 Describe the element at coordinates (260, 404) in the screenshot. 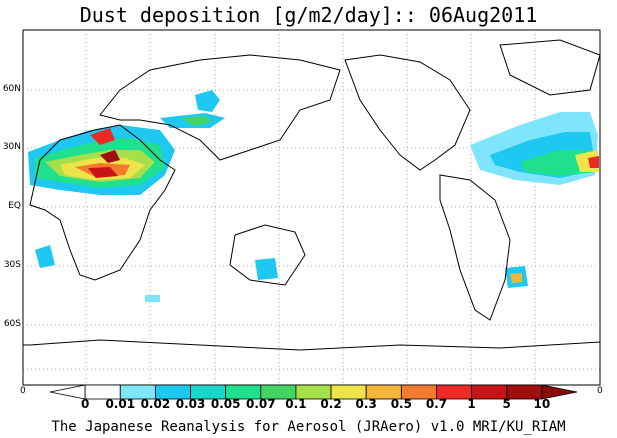

I see `colorbar-tick-label: 0.07` at that location.